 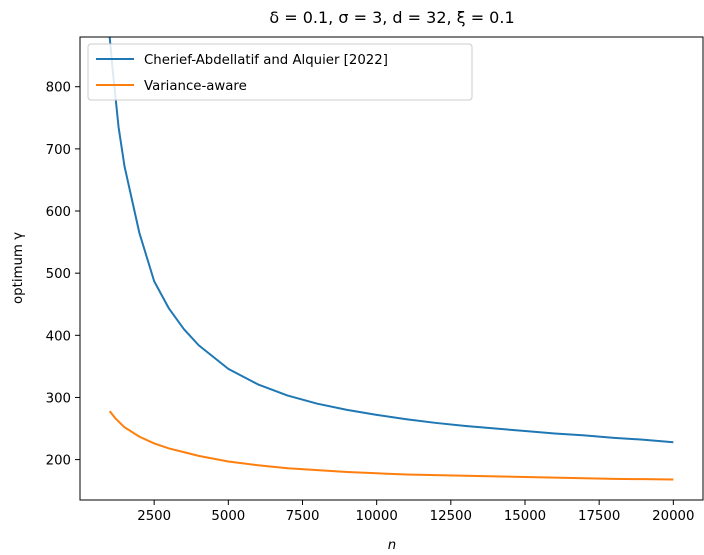 I want to click on chart-title: δ = 0.1, σ = 3, d = 32, ξ = 0.1, so click(x=391, y=17).